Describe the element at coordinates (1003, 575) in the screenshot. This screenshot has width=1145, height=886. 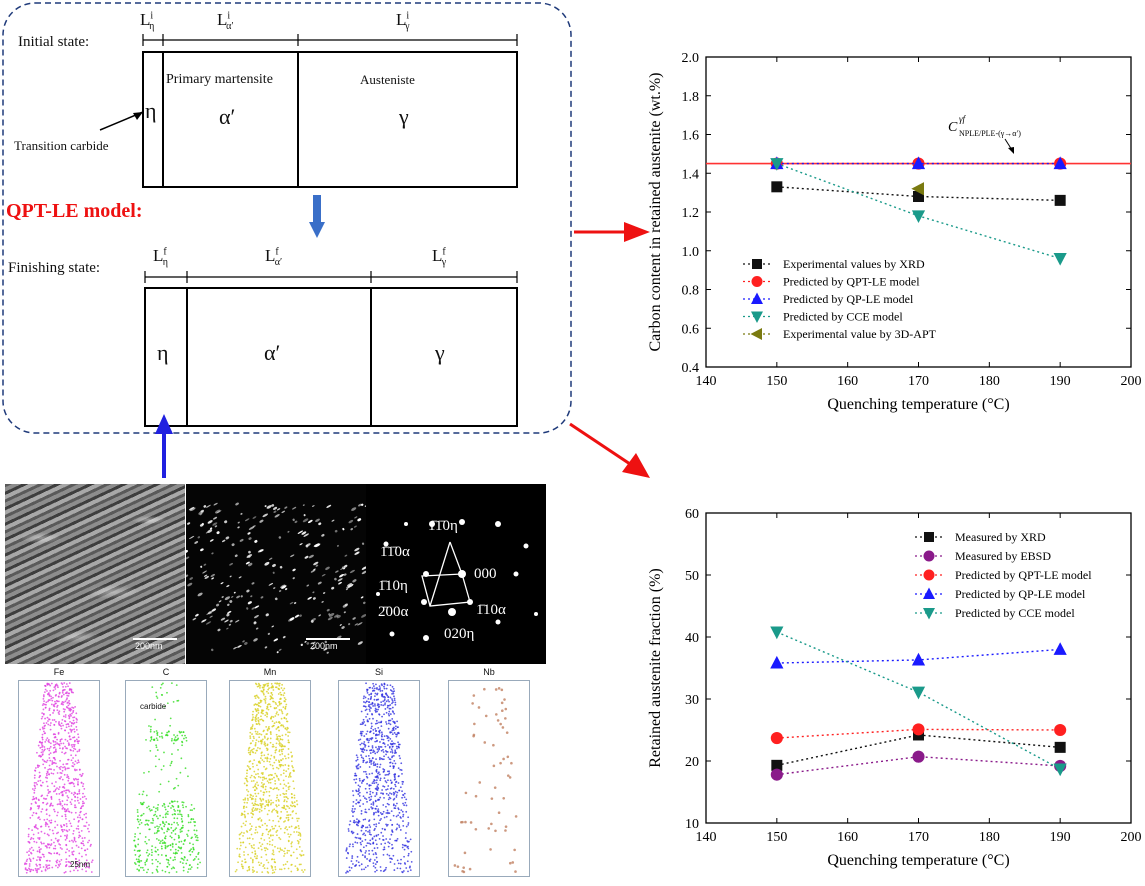
I see `legend-entry: Predicted by QPT-LE model` at that location.